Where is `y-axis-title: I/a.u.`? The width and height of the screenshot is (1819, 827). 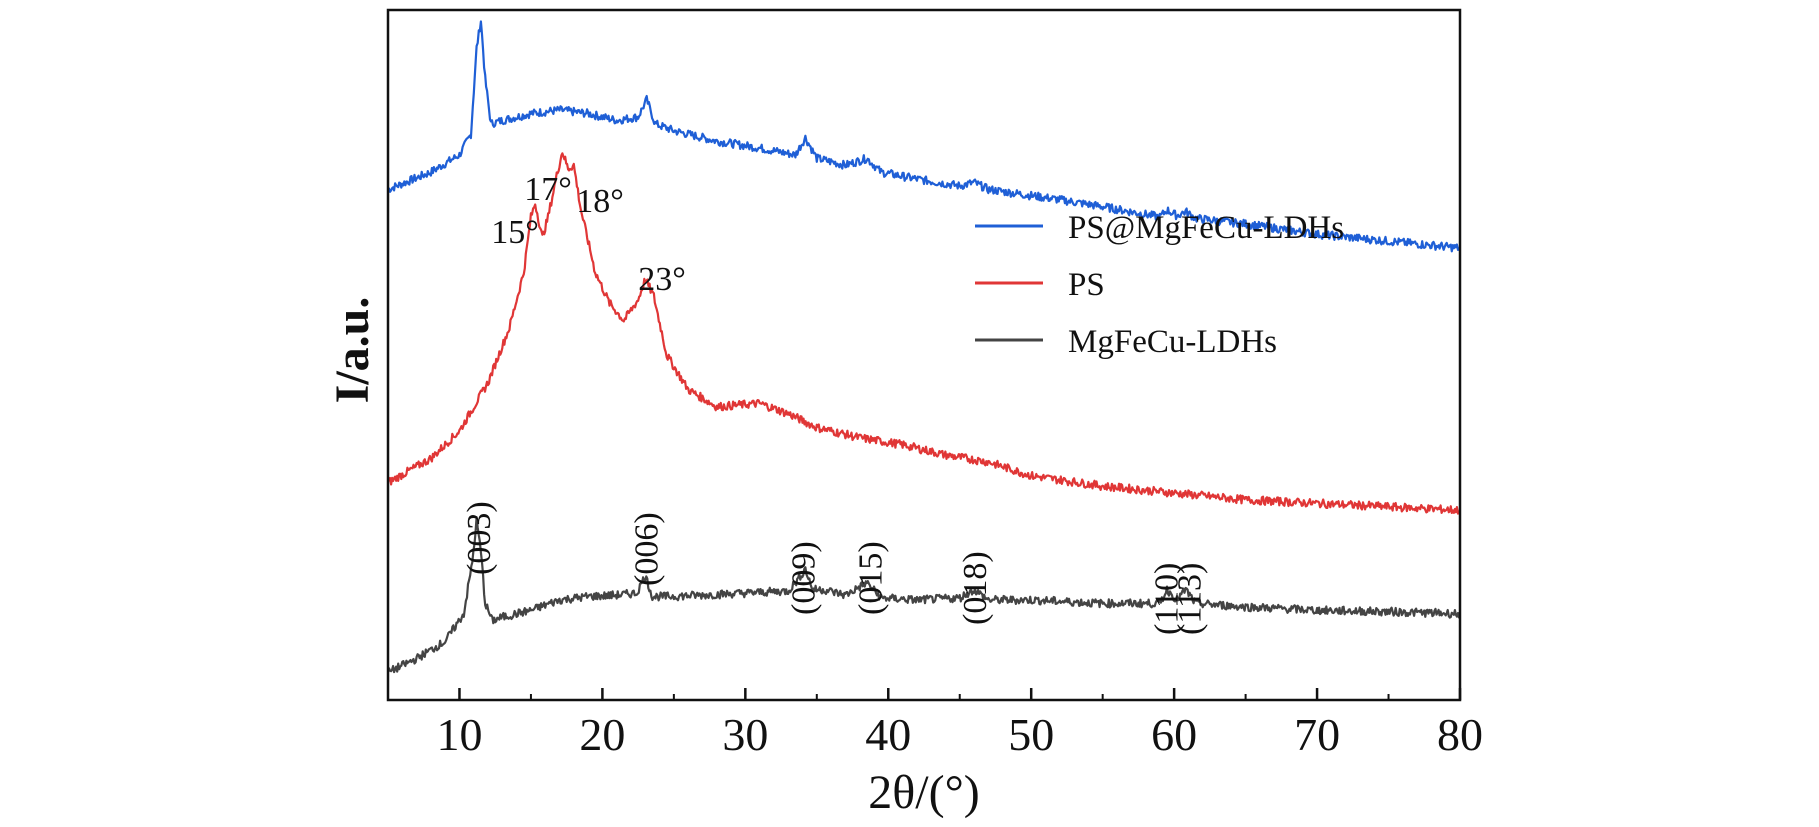
y-axis-title: I/a.u. is located at coordinates (352, 350).